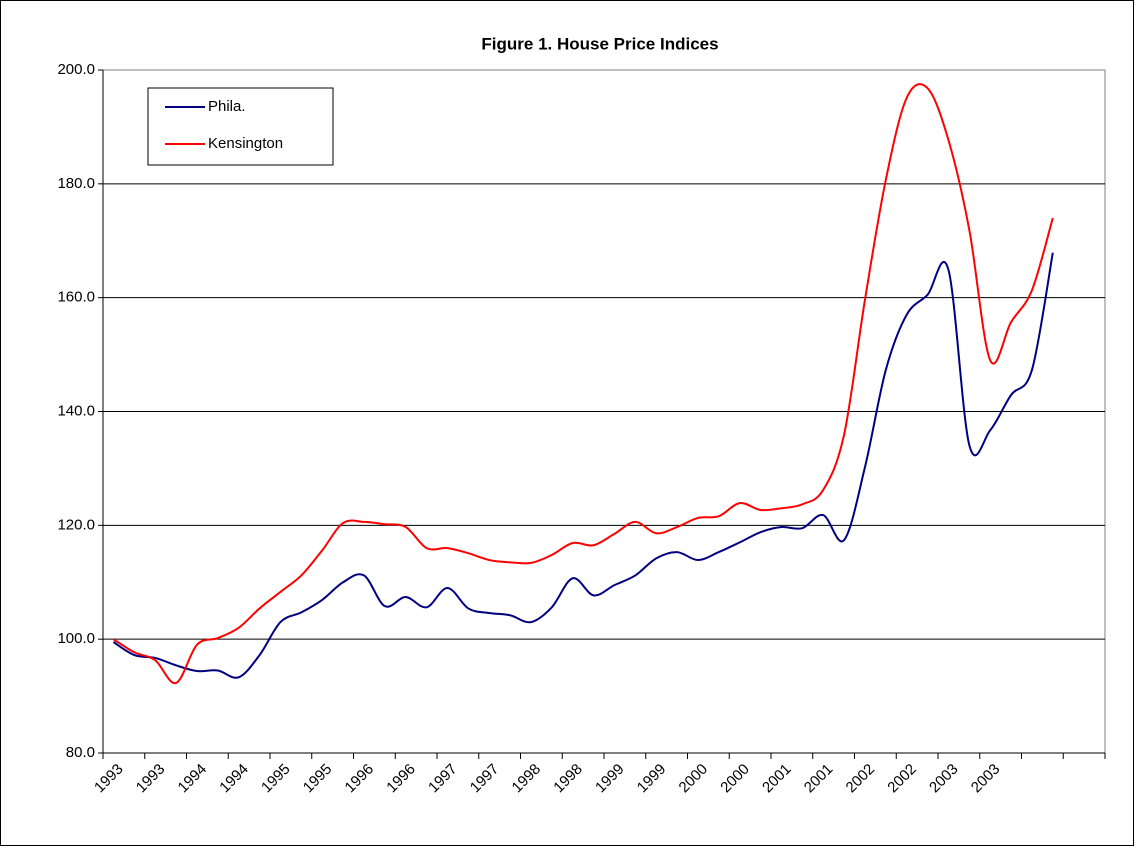  Describe the element at coordinates (76, 297) in the screenshot. I see `y-tick-label: 160.0` at that location.